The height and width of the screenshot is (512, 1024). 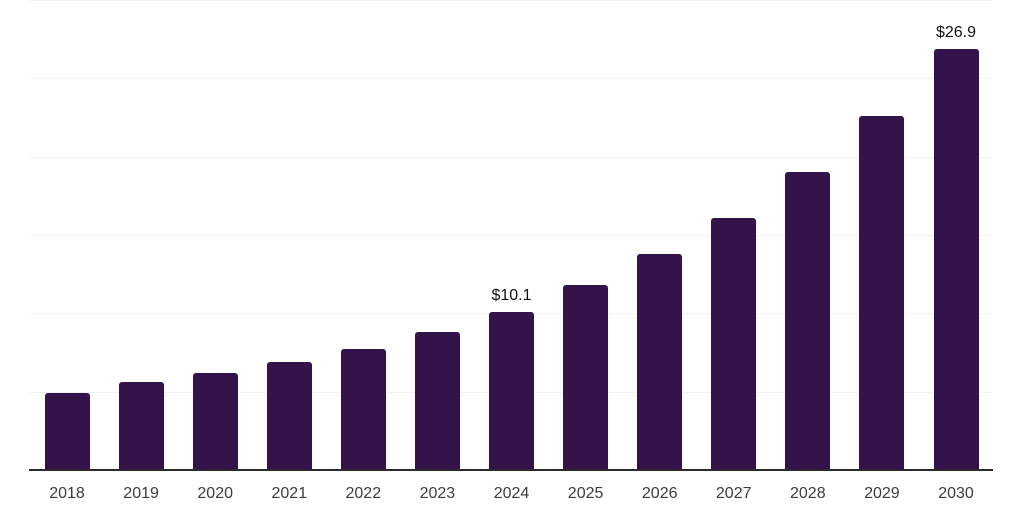 What do you see at coordinates (585, 493) in the screenshot?
I see `x-tick-label: 2025` at bounding box center [585, 493].